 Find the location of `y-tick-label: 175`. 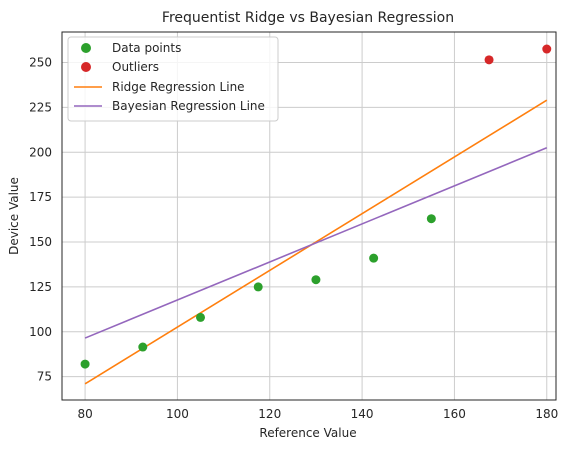

y-tick-label: 175 is located at coordinates (40, 197).